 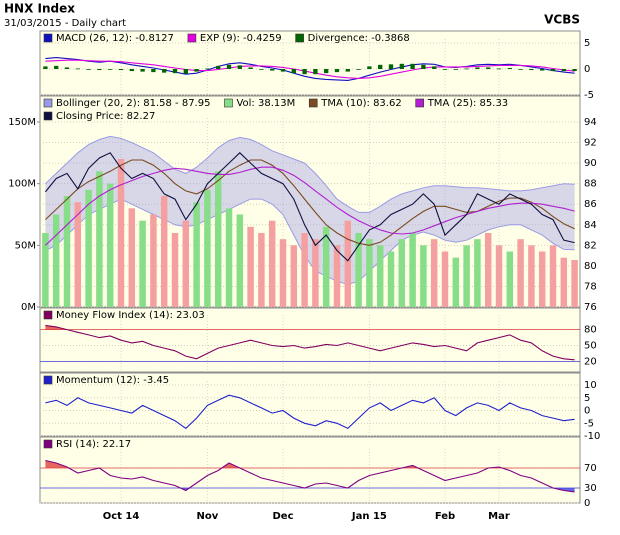 I want to click on legend-label: Money Flow Index (14): 23.03, so click(x=130, y=315).